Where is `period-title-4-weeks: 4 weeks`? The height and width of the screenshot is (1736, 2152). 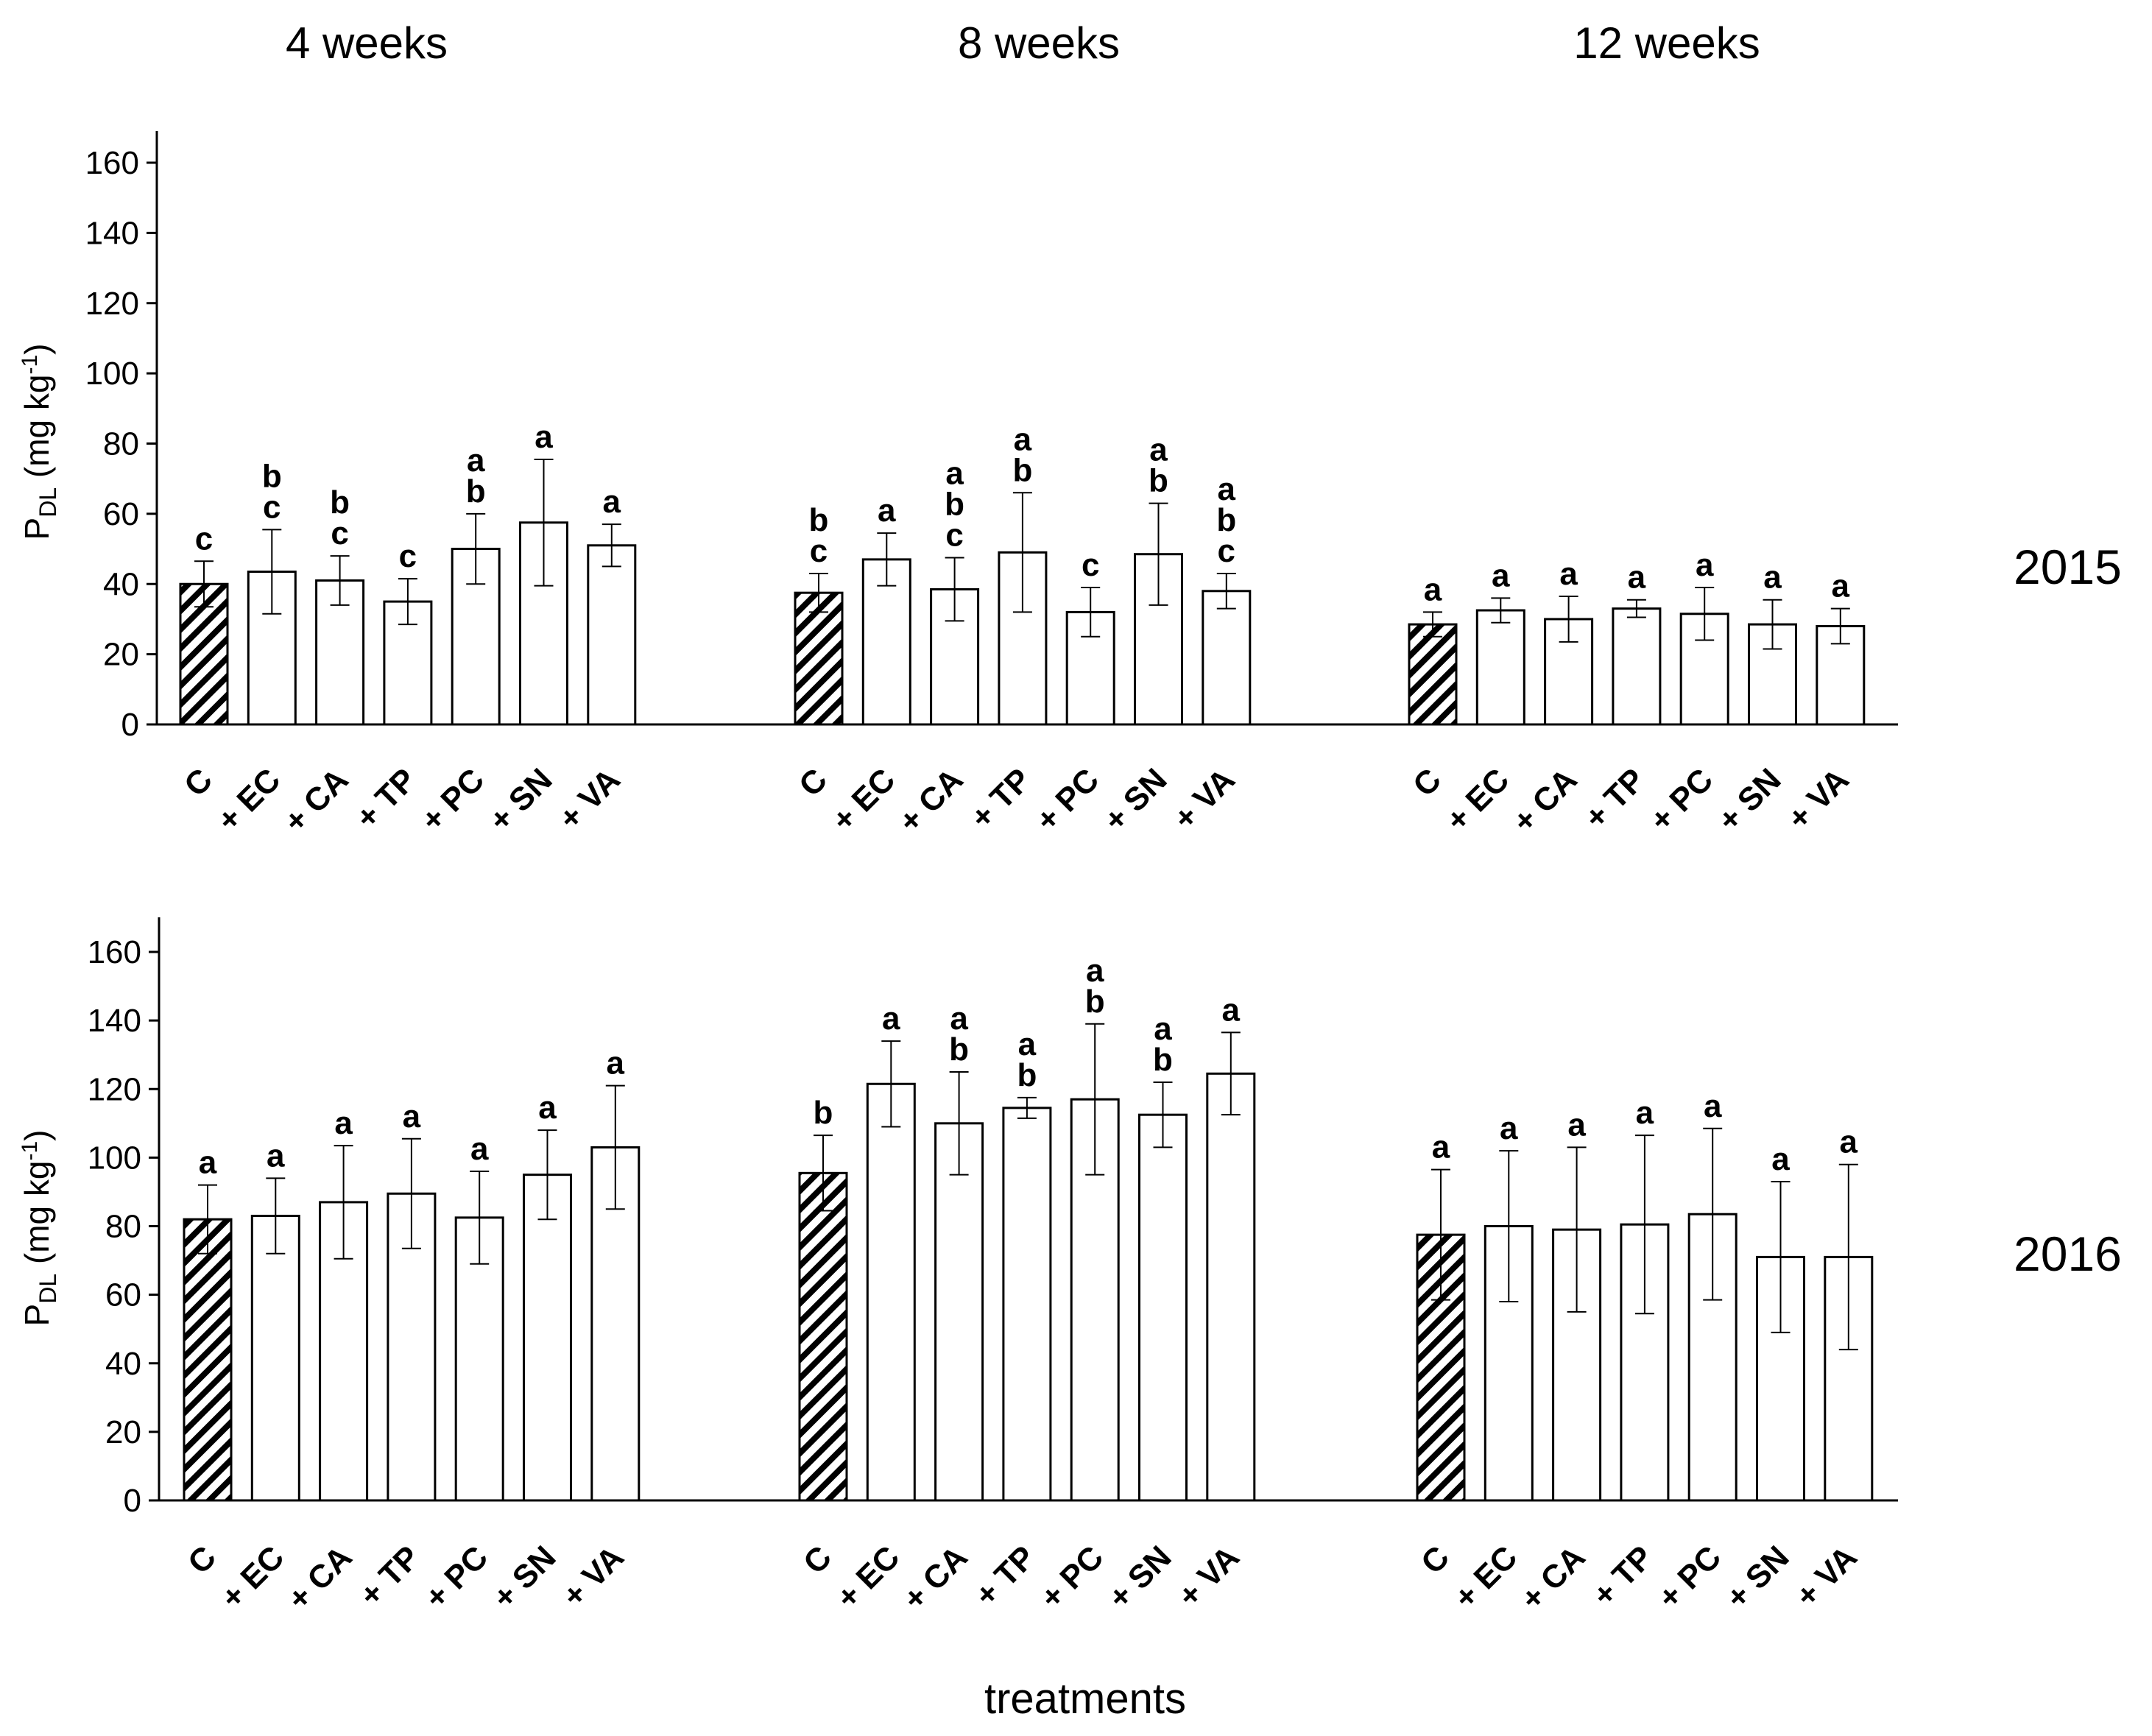
period-title-4-weeks: 4 weeks is located at coordinates (367, 43).